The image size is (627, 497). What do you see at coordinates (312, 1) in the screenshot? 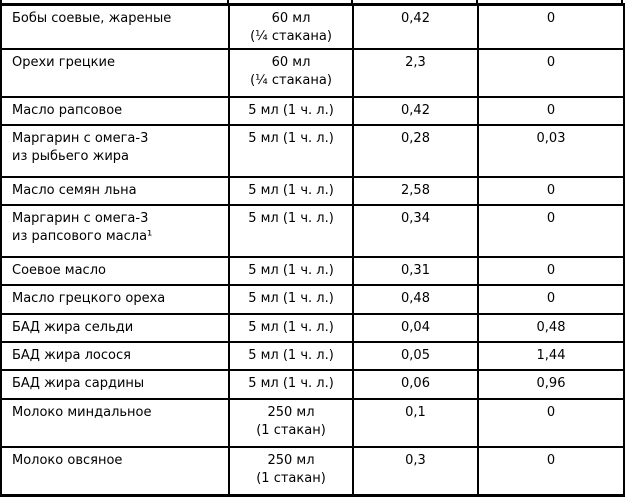
I see `cropped-row-top` at bounding box center [312, 1].